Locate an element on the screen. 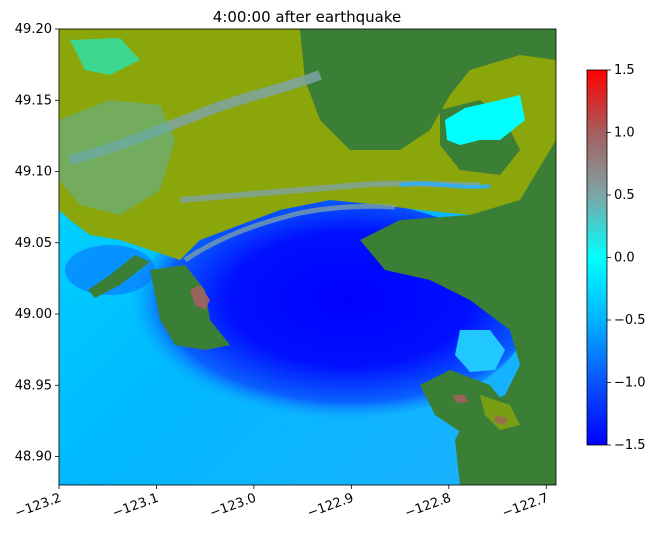  colorbar-tick-label: −1.5 is located at coordinates (630, 445).